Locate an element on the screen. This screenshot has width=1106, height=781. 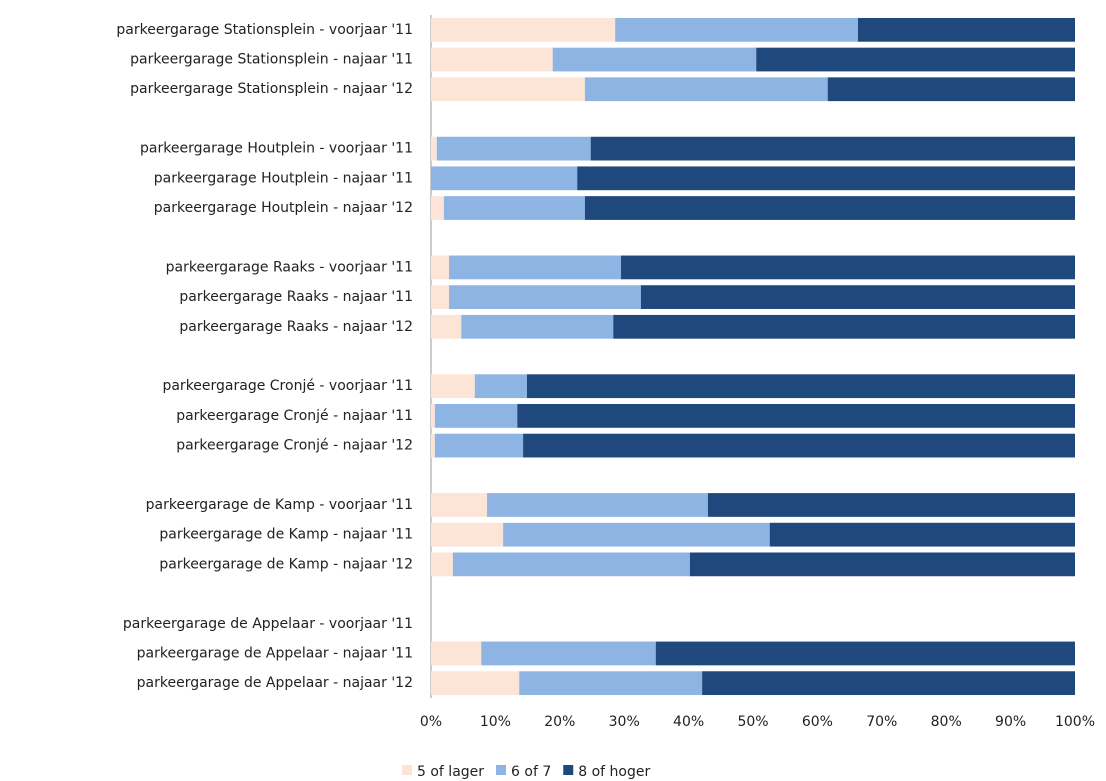
y-tick-label: parkeergarage Raaks - najaar '12 is located at coordinates (296, 327).